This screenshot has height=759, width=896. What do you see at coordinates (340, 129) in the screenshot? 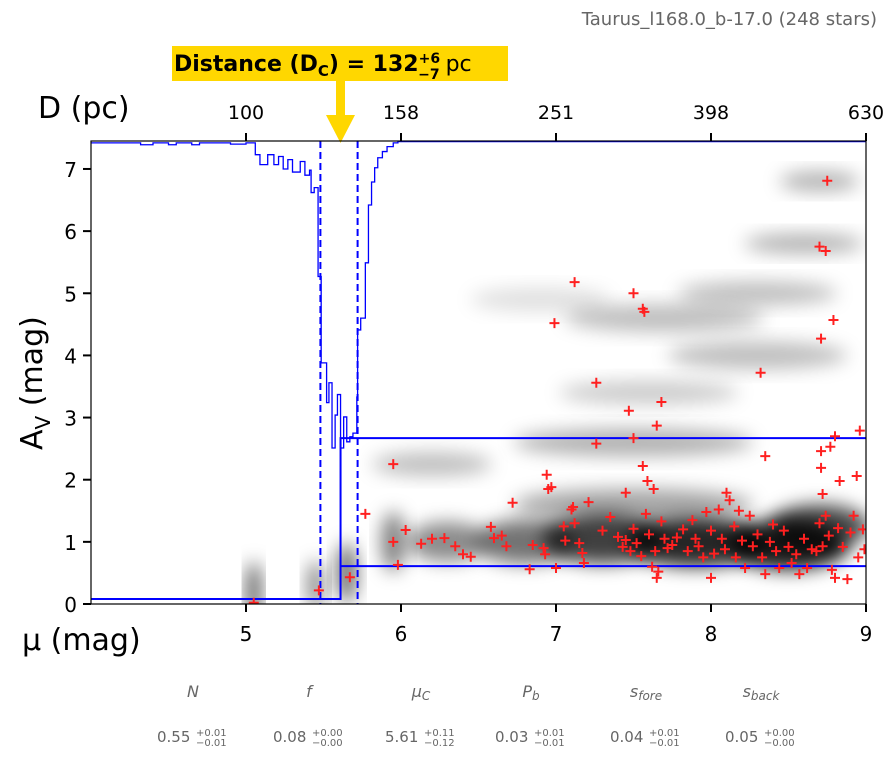
I see `arrow-head` at bounding box center [340, 129].